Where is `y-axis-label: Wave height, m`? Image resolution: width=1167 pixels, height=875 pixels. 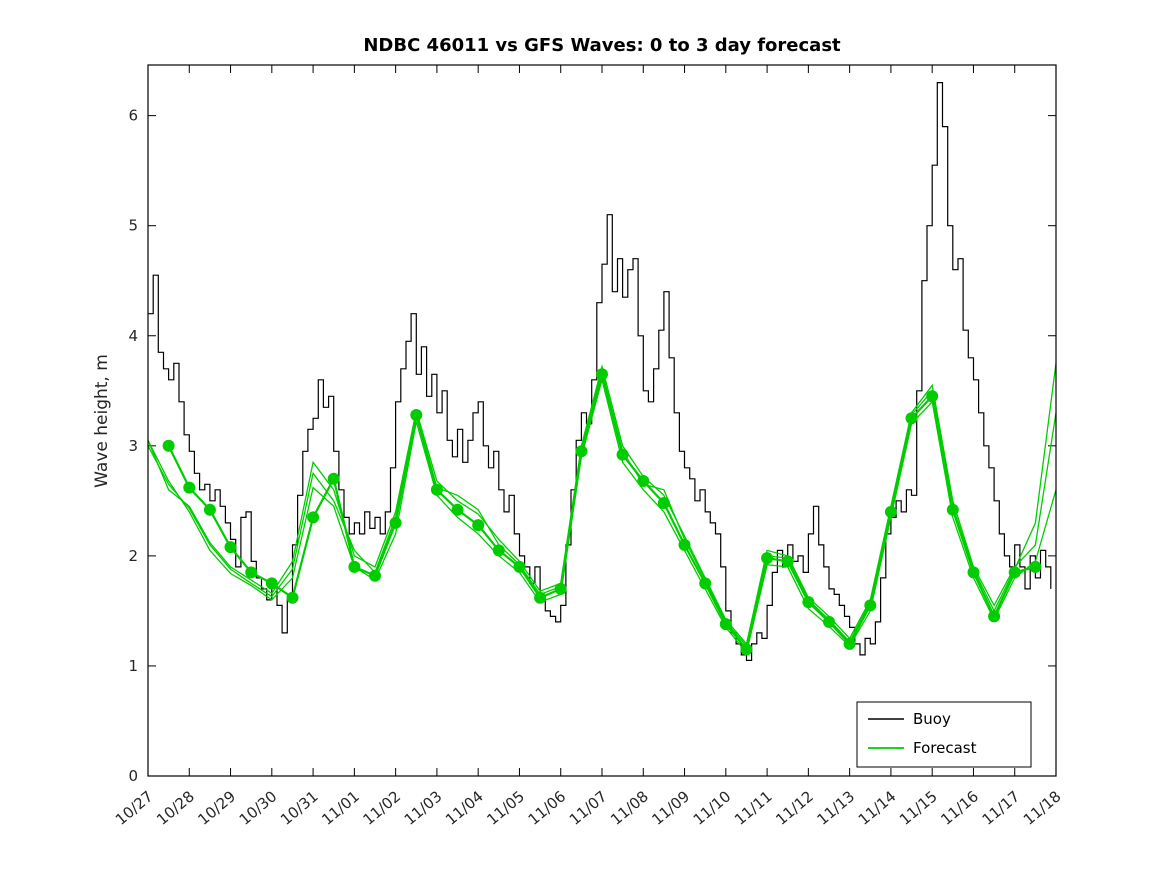 y-axis-label: Wave height, m is located at coordinates (102, 421).